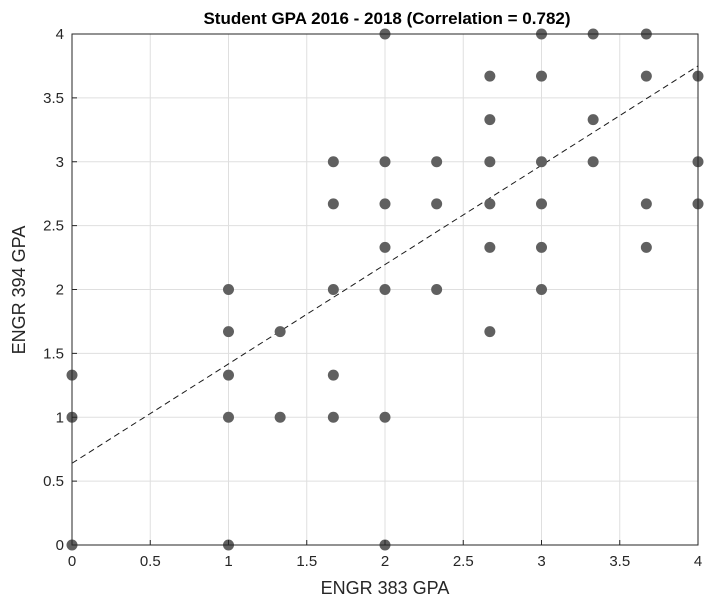 The width and height of the screenshot is (706, 602). I want to click on y-tick-label: 2, so click(60, 290).